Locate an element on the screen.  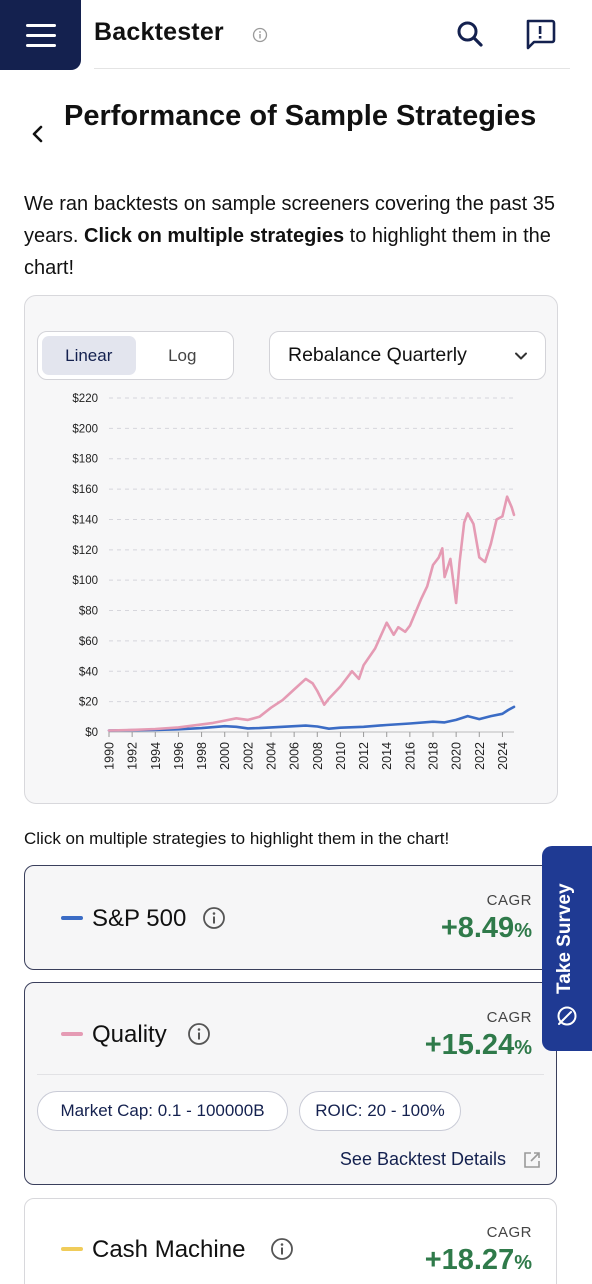
scale-option-linear: Linear is located at coordinates (89, 355).